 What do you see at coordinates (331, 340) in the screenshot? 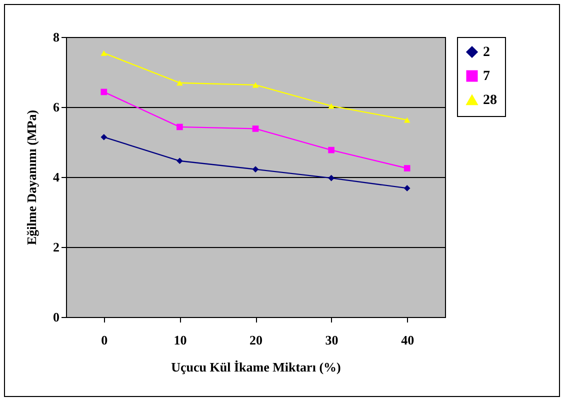
I see `x-tick-label: 30` at bounding box center [331, 340].